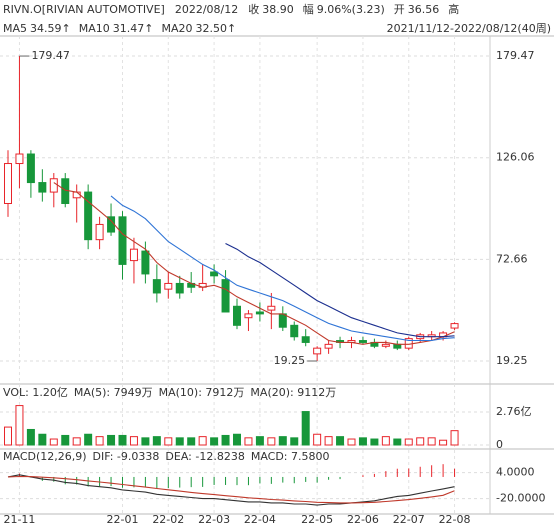 This screenshot has width=554, height=525. Describe the element at coordinates (214, 519) in the screenshot. I see `x-tick-label: 22-03` at that location.